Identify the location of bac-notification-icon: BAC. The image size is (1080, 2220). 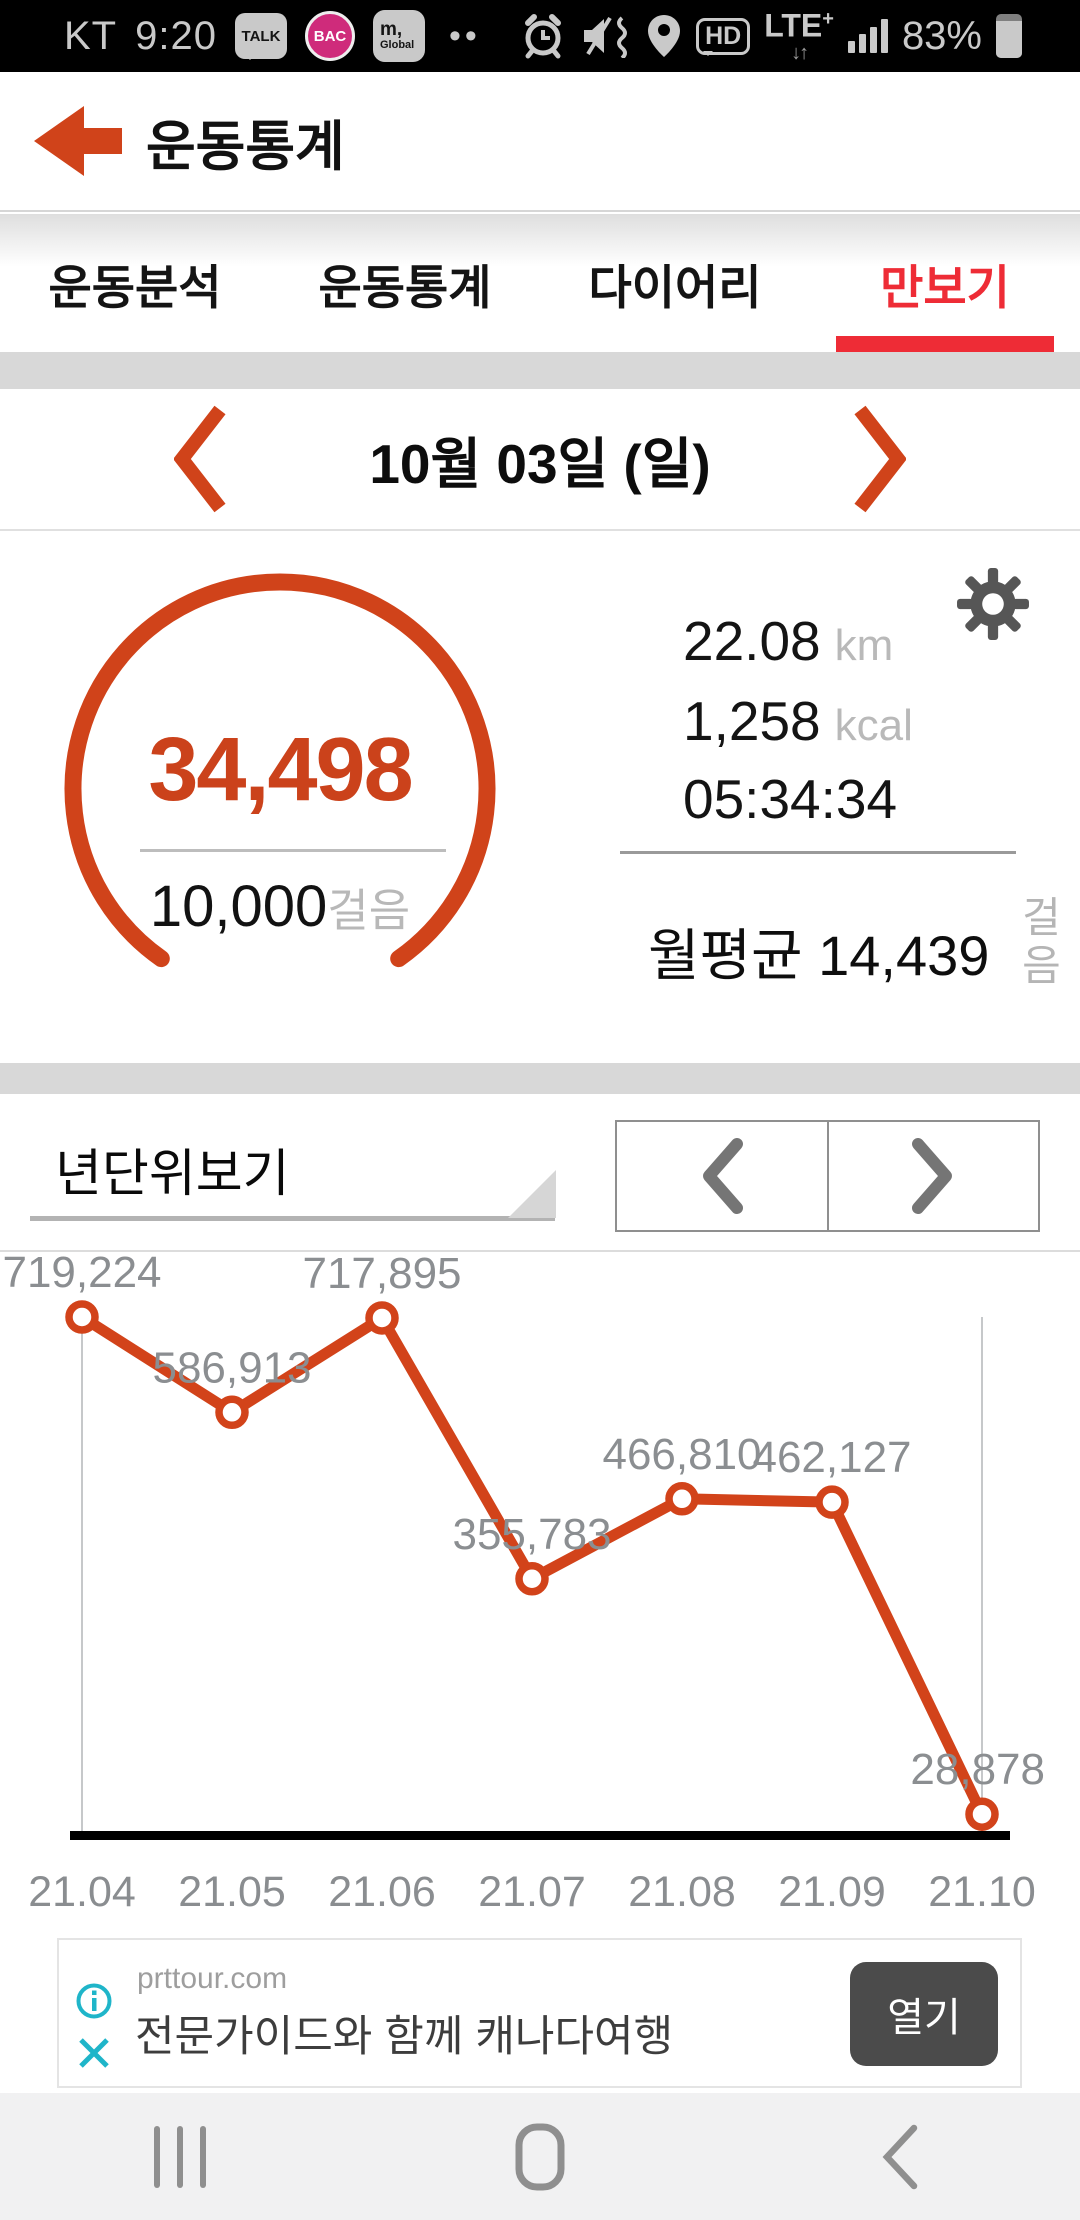
(329, 36).